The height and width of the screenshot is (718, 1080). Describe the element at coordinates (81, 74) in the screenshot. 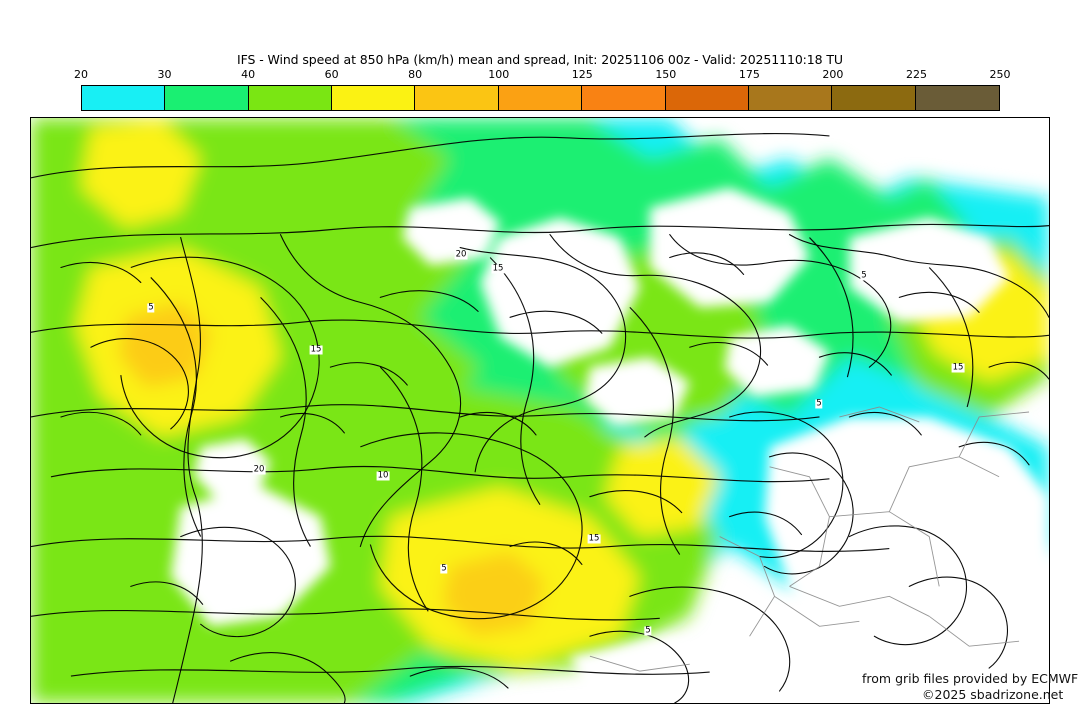

I see `colorbar-tick-20: 20` at that location.